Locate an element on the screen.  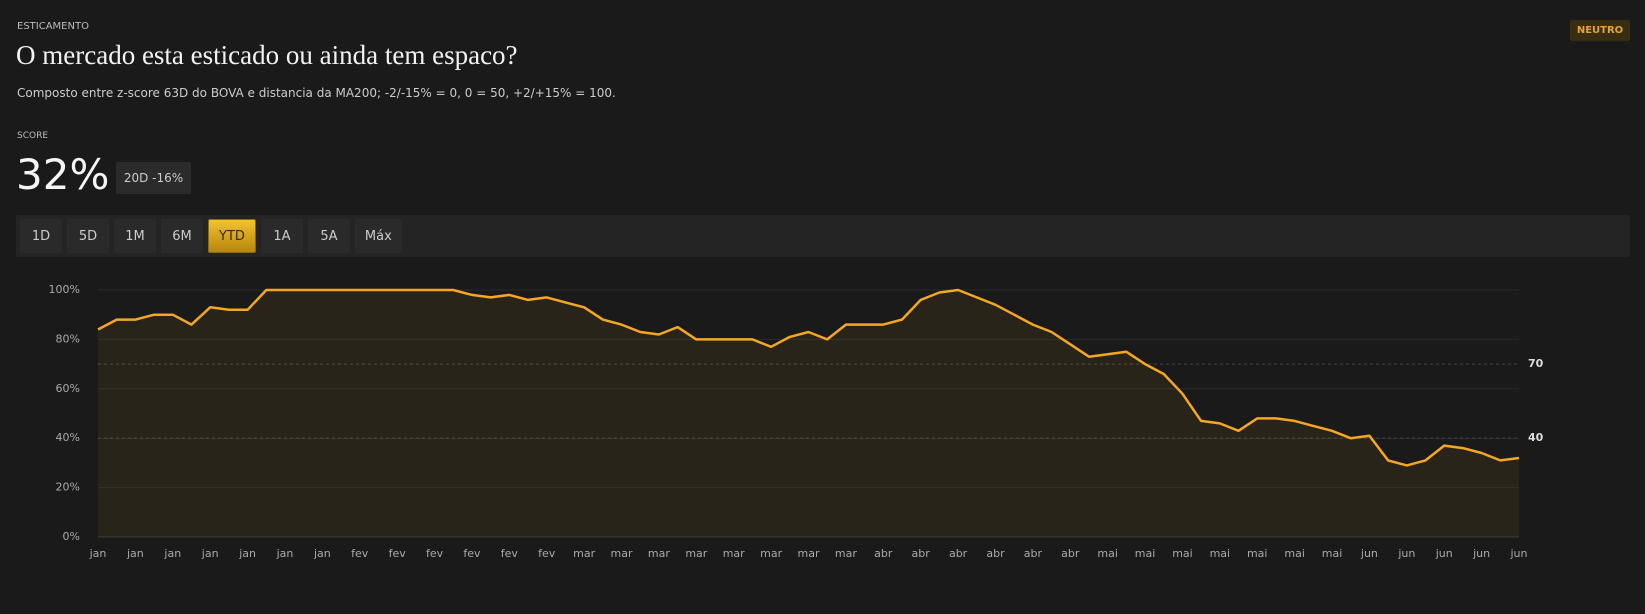
y-tick-label: 0% is located at coordinates (71, 536).